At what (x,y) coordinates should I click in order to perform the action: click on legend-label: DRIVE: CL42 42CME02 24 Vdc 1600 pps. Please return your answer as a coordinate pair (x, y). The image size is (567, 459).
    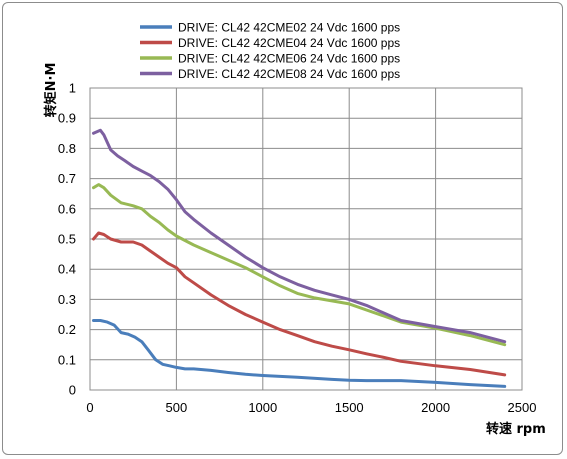
    Looking at the image, I should click on (289, 28).